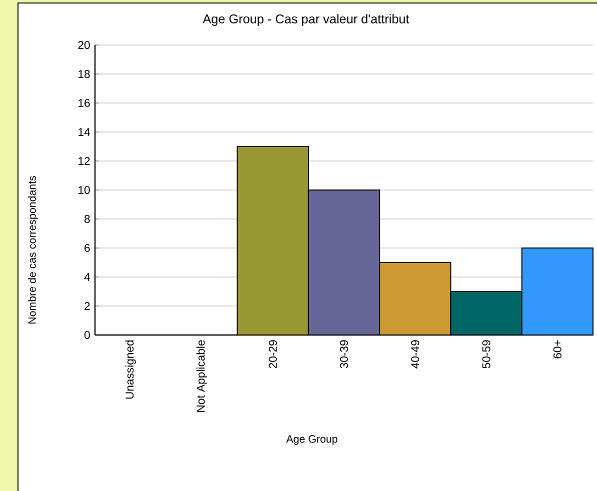  I want to click on y-axis-title: Nombre de cas correspondants, so click(33, 250).